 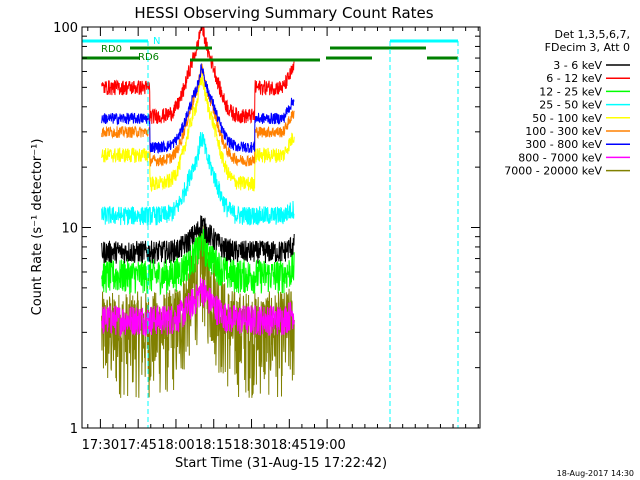 What do you see at coordinates (281, 463) in the screenshot?
I see `x-axis-label: Start Time (31-Aug-15 17:22:42)` at bounding box center [281, 463].